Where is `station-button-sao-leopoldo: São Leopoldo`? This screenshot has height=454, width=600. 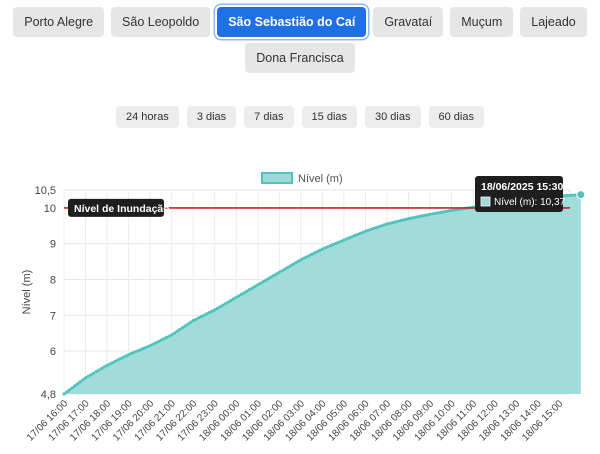 station-button-sao-leopoldo: São Leopoldo is located at coordinates (161, 22).